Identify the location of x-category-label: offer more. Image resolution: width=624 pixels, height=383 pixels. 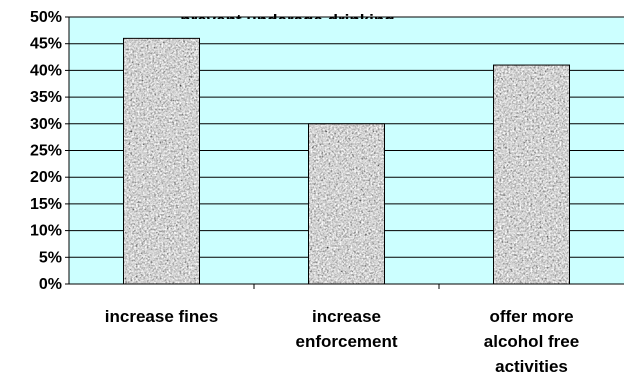
(531, 316).